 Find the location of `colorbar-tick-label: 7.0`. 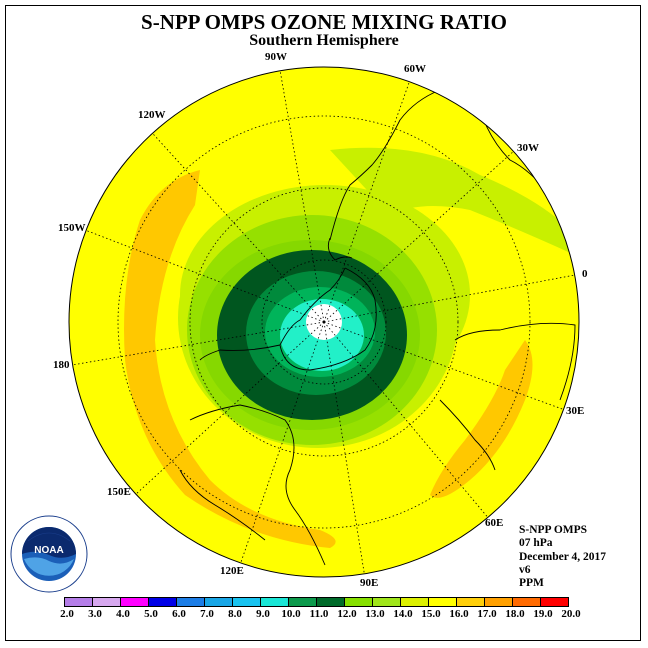

colorbar-tick-label: 7.0 is located at coordinates (207, 614).